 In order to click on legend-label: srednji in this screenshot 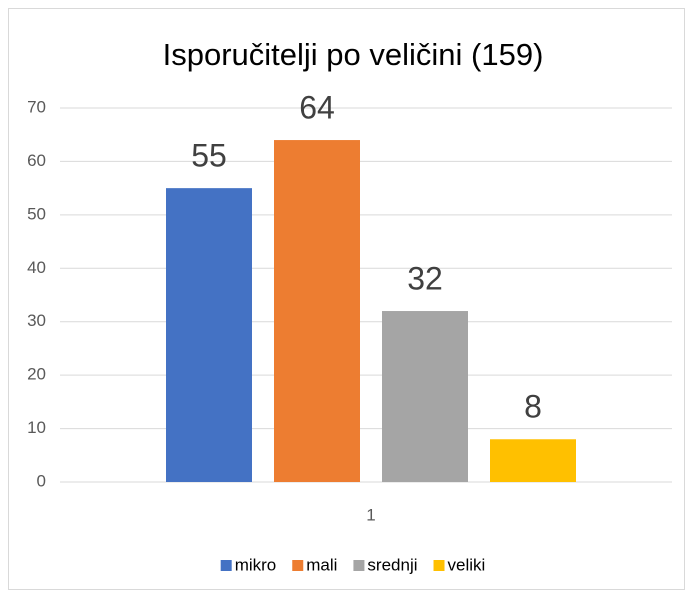, I will do `click(392, 564)`.